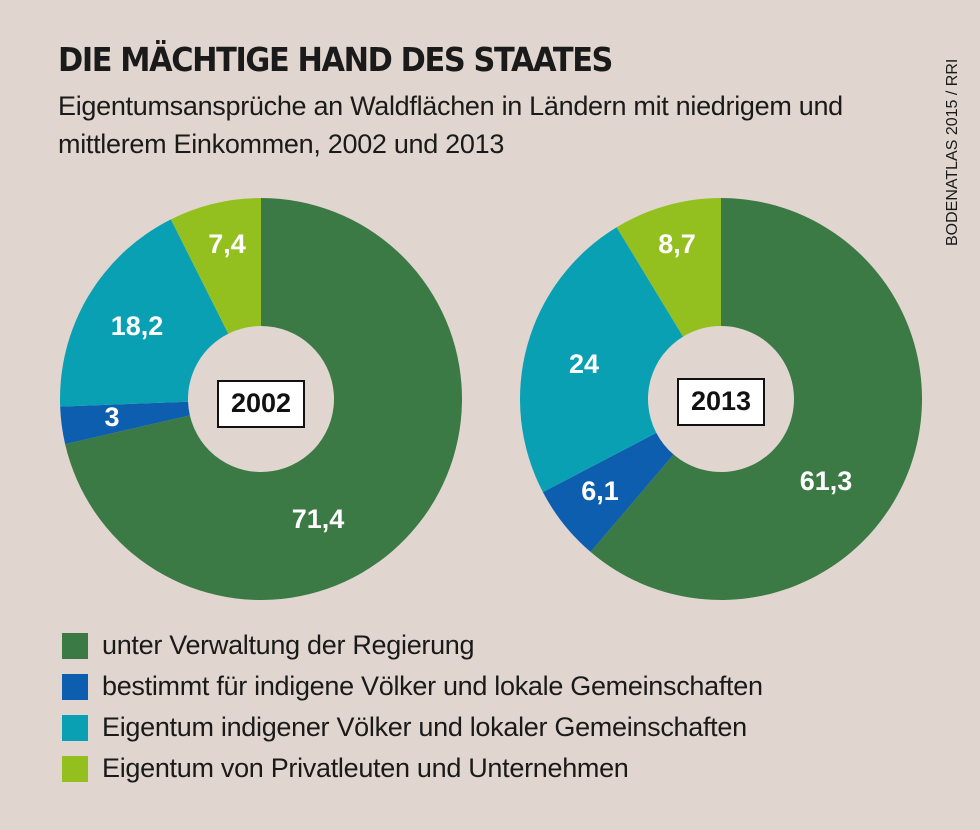  I want to click on slice-2013-eigentum-indigen, so click(601, 360).